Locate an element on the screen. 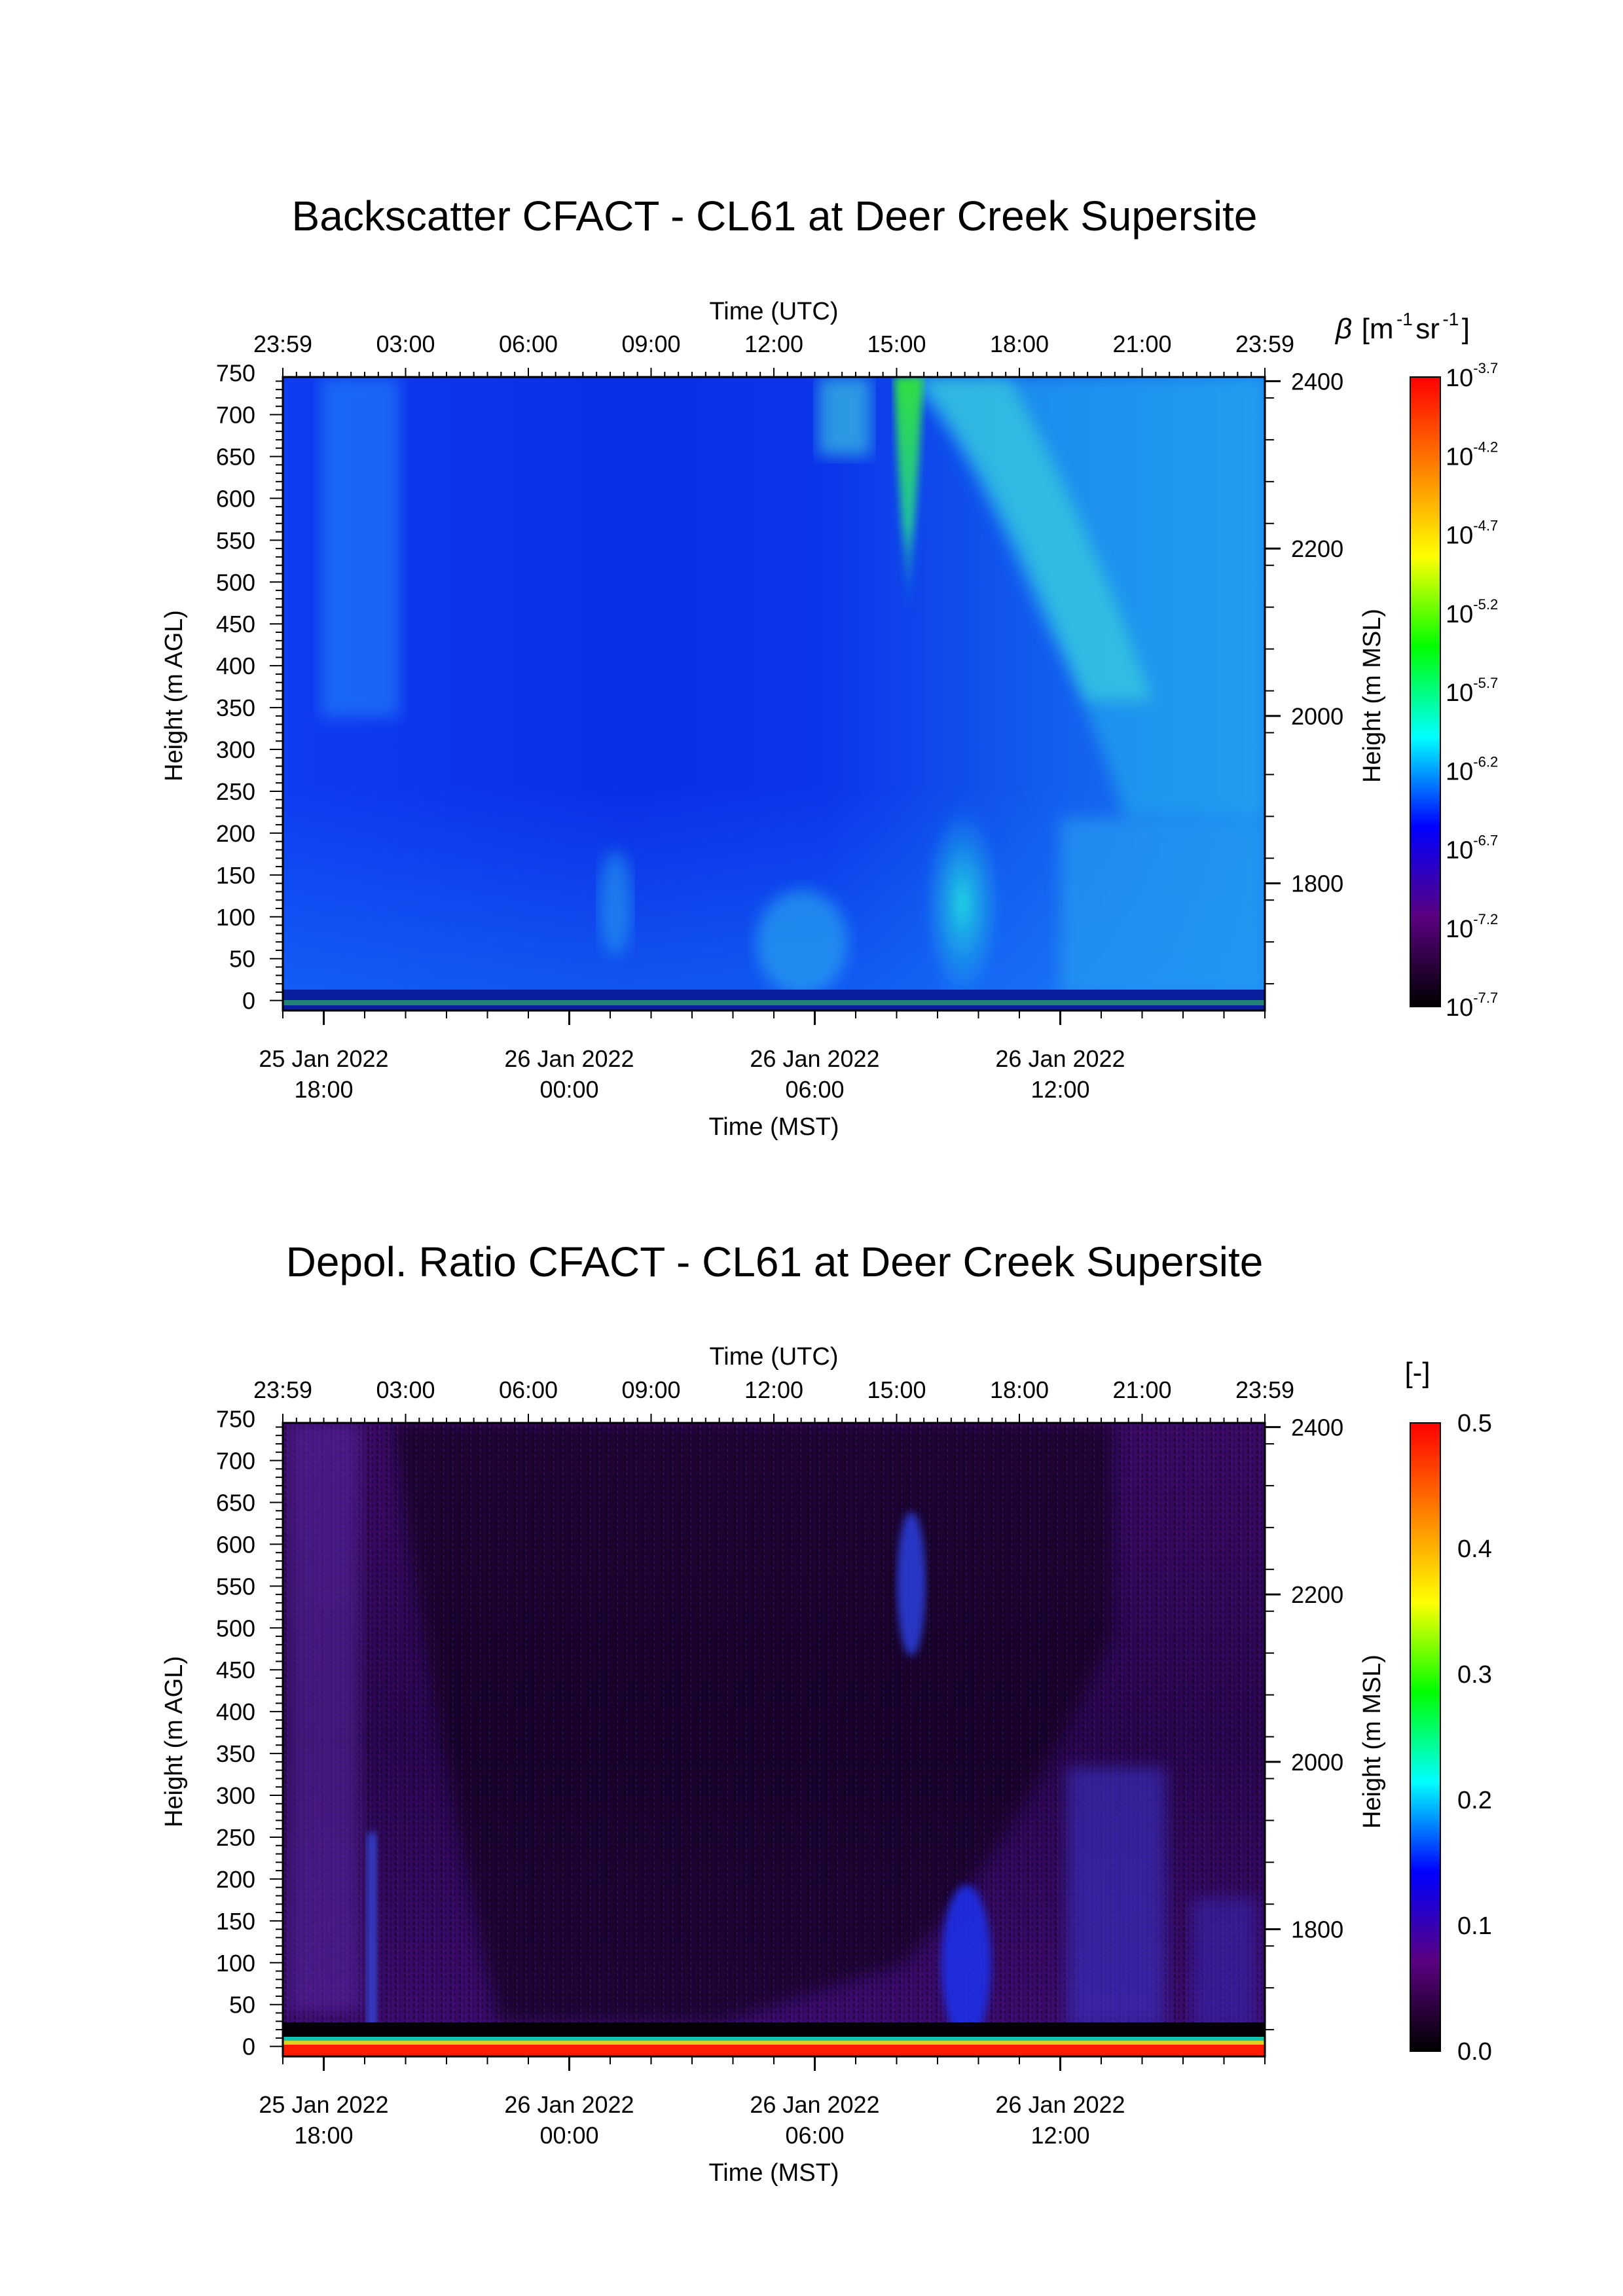  depol-y-tick-label: 50 is located at coordinates (242, 2005).